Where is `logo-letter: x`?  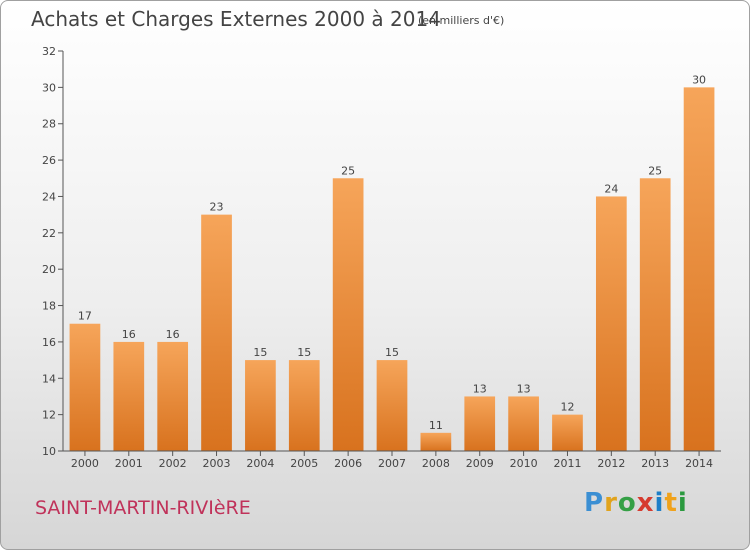
logo-letter: x is located at coordinates (645, 503).